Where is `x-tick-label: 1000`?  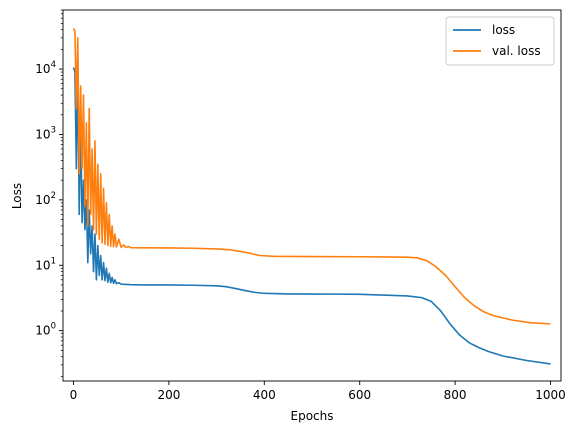
x-tick-label: 1000 is located at coordinates (550, 395).